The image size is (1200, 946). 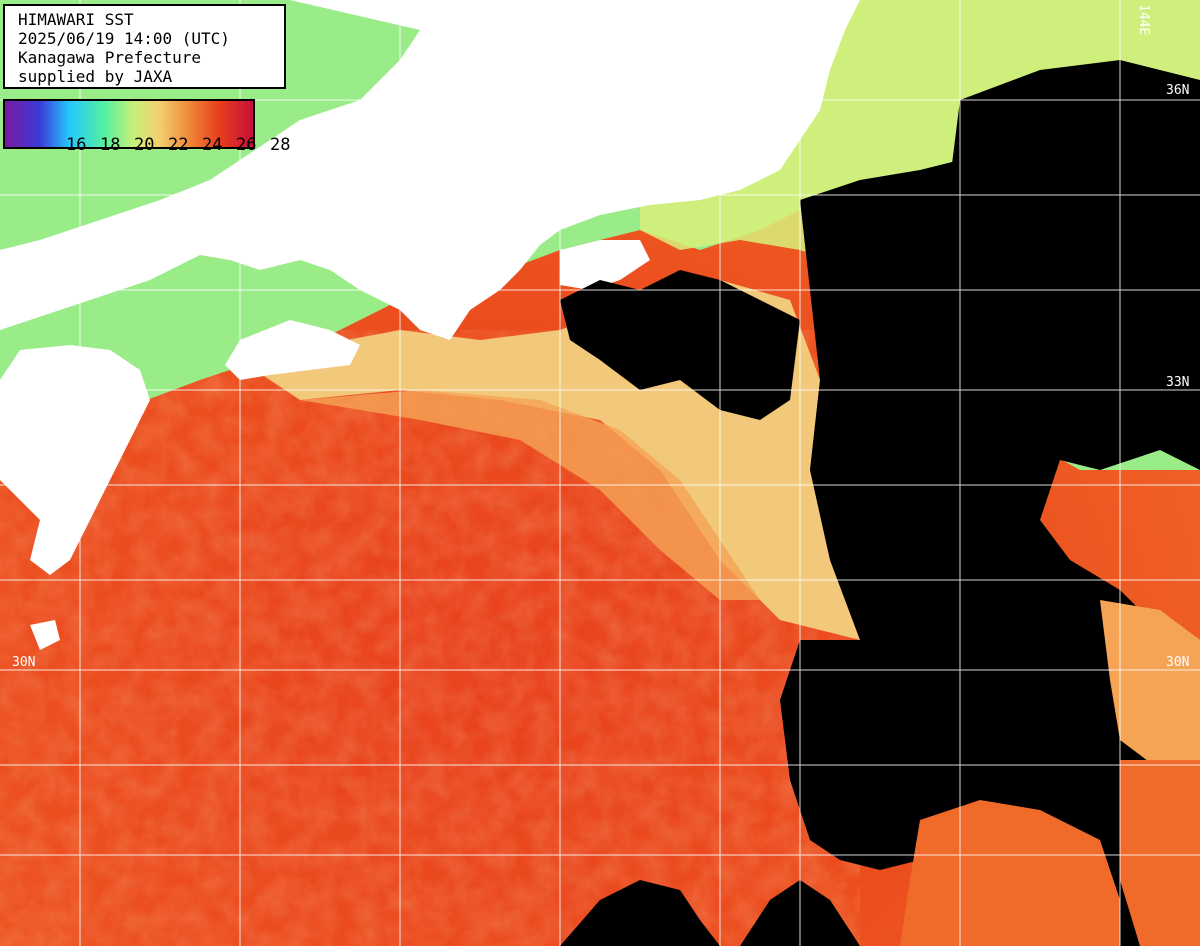 I want to click on legend-tick: 20, so click(x=144, y=145).